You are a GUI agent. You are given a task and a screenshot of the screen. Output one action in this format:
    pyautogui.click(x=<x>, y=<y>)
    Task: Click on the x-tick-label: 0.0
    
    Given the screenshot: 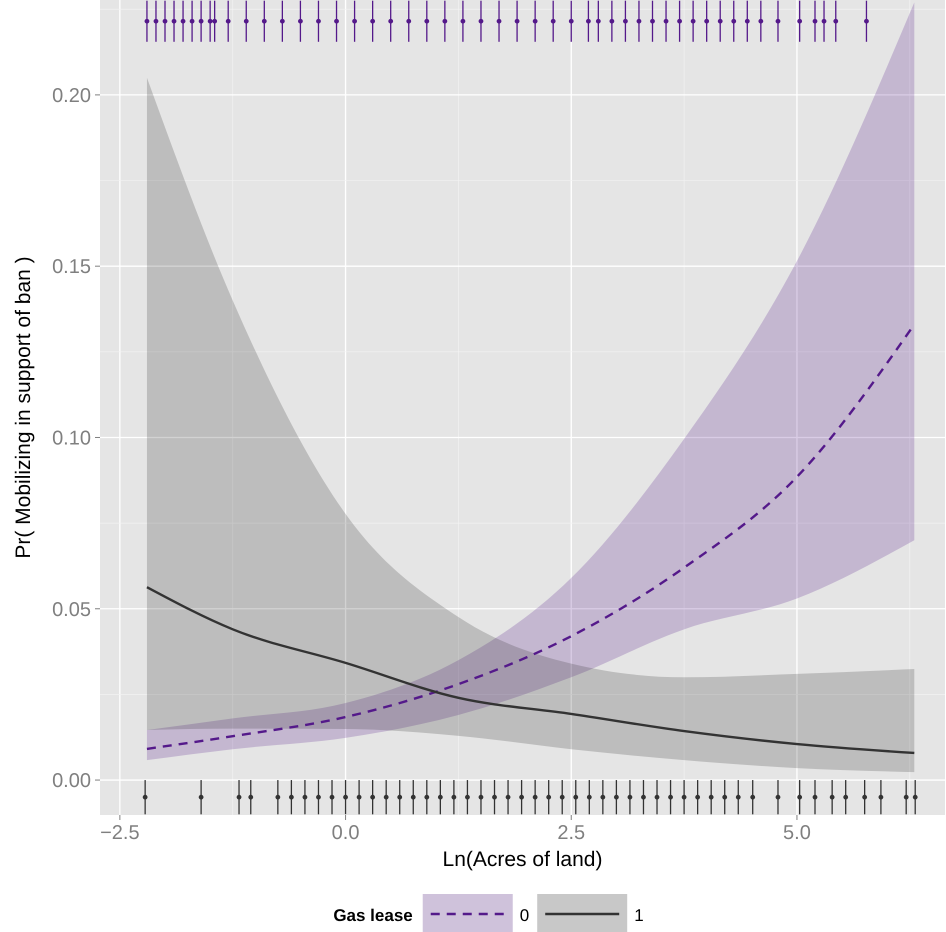 What is the action you would take?
    pyautogui.click(x=346, y=833)
    